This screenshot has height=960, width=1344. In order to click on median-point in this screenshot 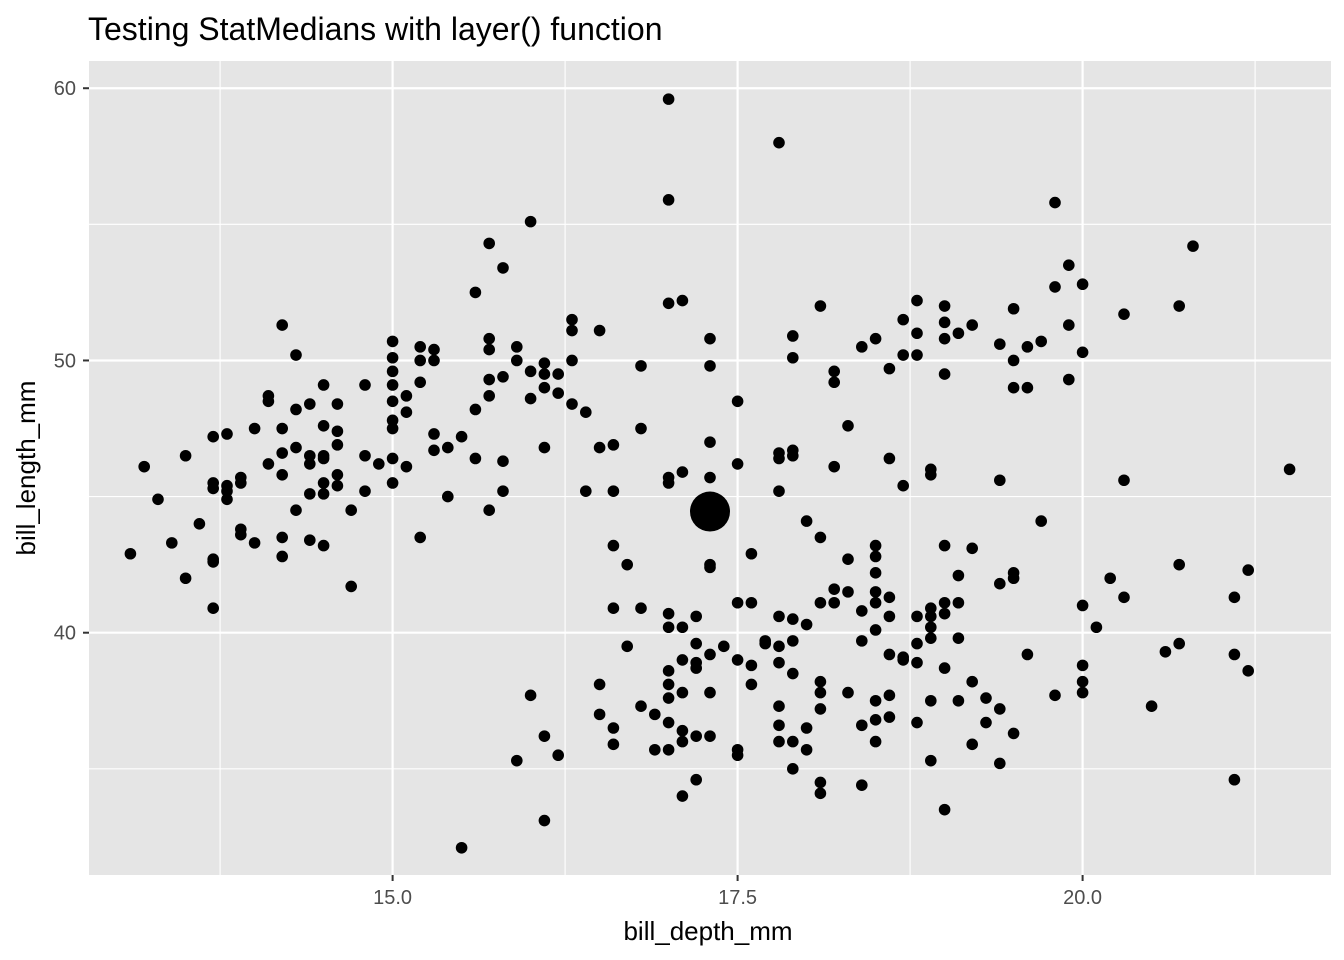, I will do `click(710, 511)`.